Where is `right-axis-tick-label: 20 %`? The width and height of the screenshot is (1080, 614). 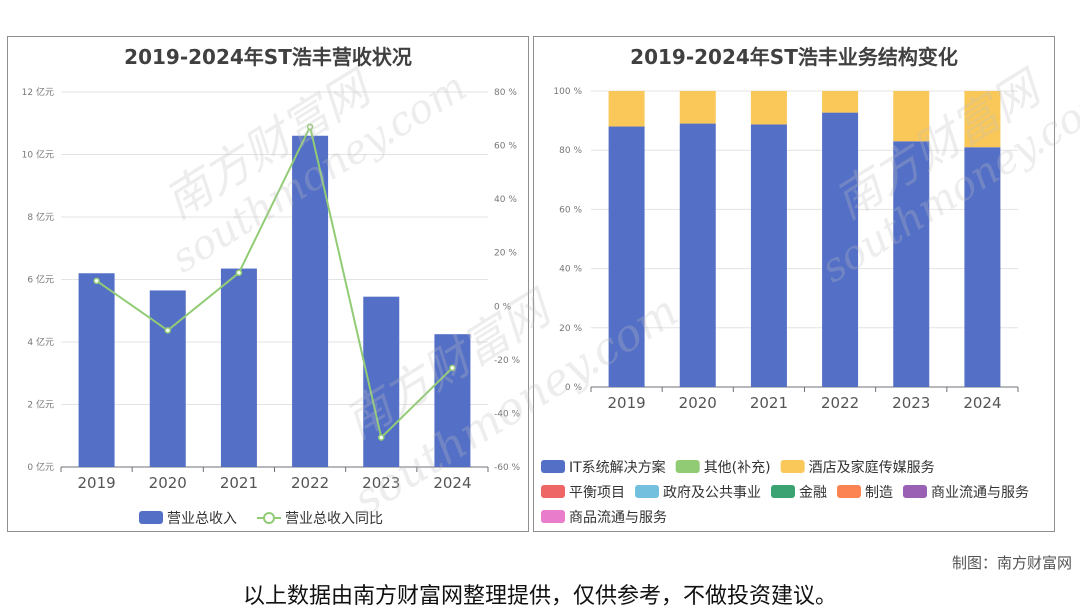 right-axis-tick-label: 20 % is located at coordinates (505, 254).